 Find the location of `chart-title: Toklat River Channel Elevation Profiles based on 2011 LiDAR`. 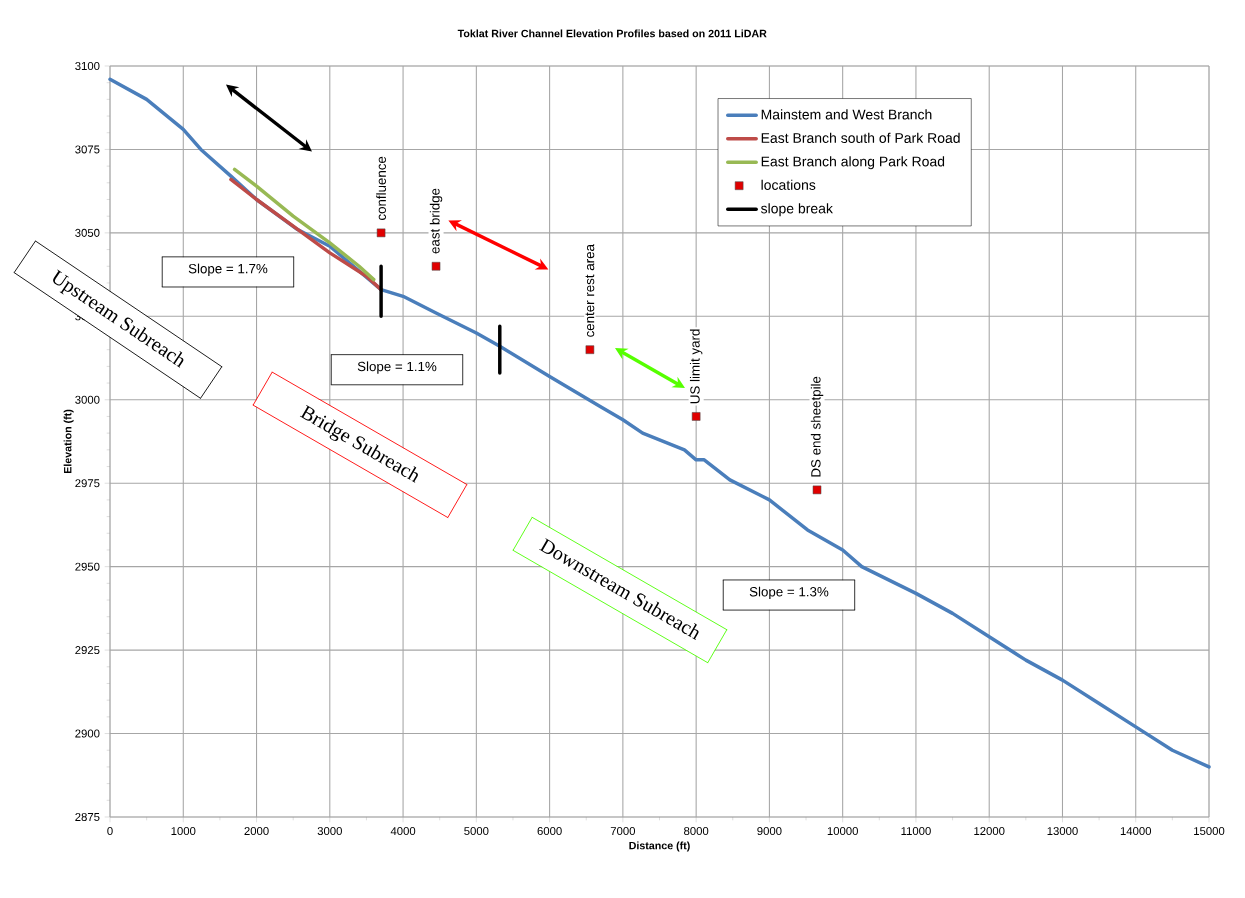

chart-title: Toklat River Channel Elevation Profiles based on 2011 LiDAR is located at coordinates (612, 33).